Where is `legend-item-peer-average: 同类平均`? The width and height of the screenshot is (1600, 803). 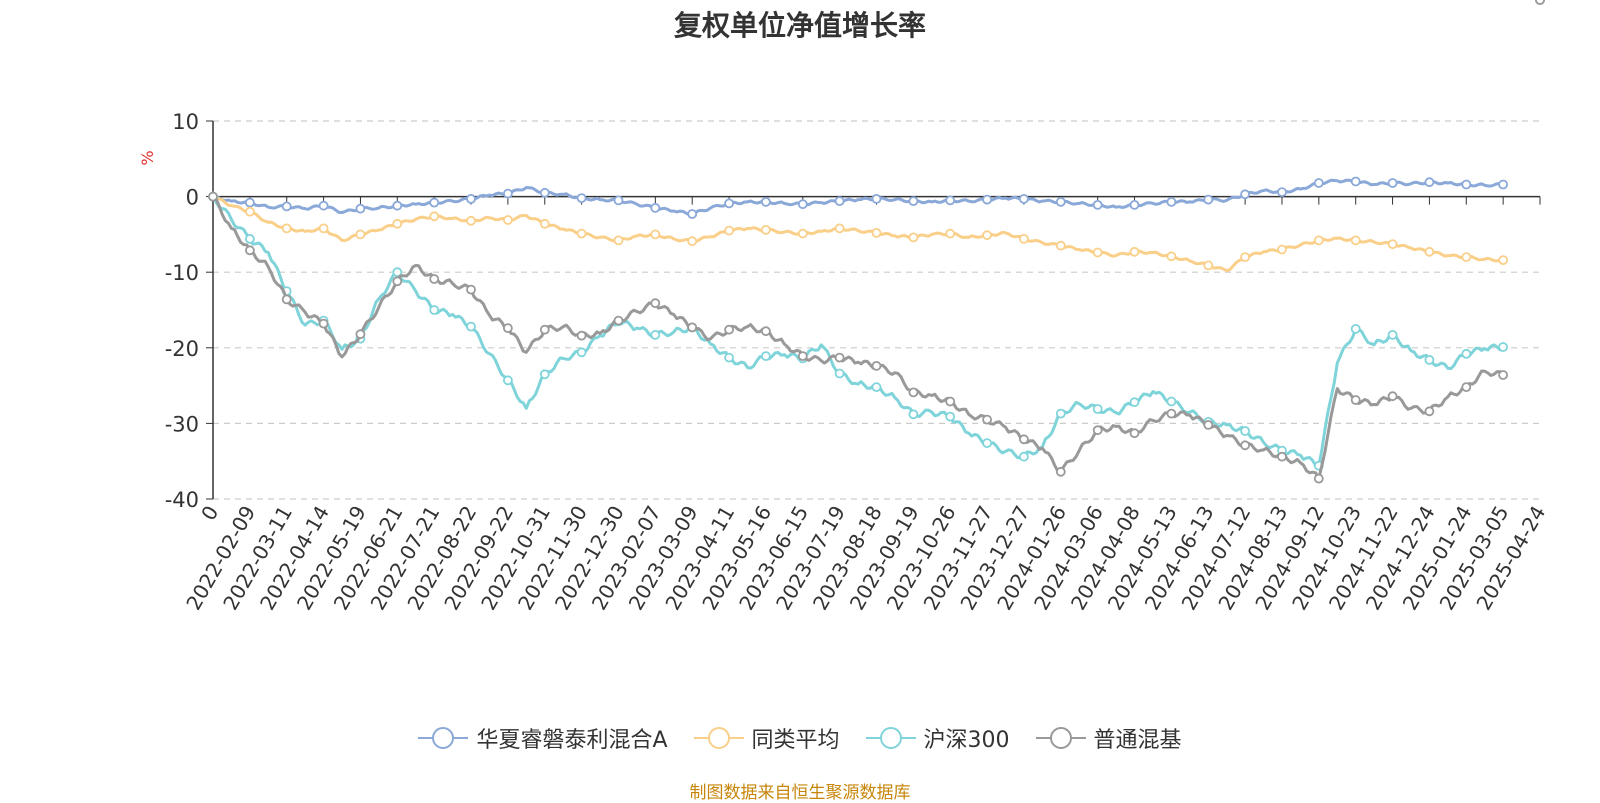
legend-item-peer-average: 同类平均 is located at coordinates (766, 738).